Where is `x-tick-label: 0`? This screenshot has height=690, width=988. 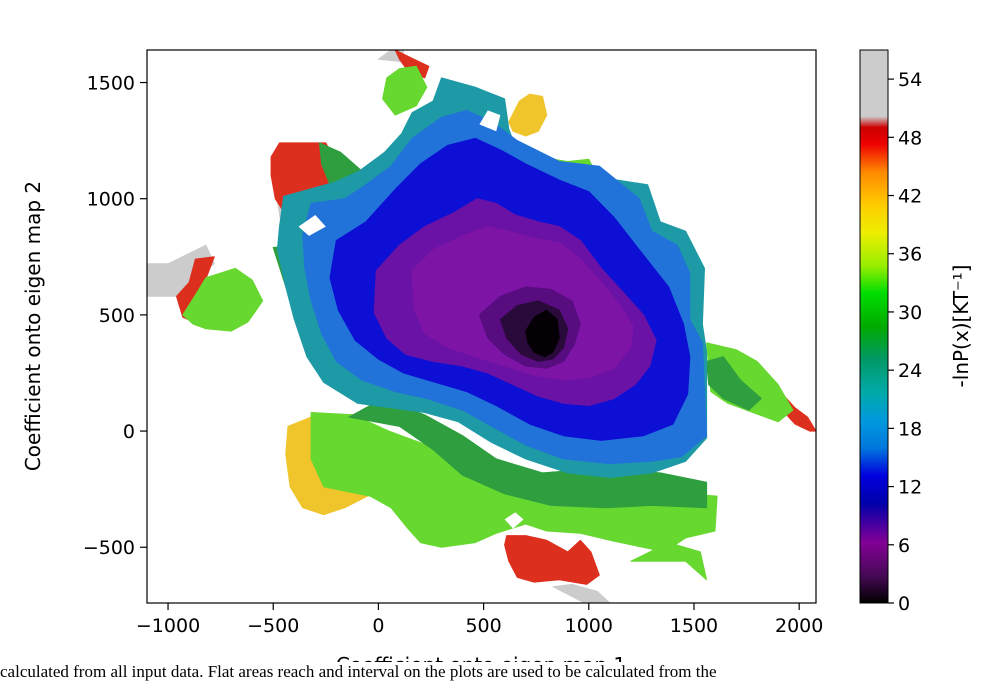 x-tick-label: 0 is located at coordinates (378, 626).